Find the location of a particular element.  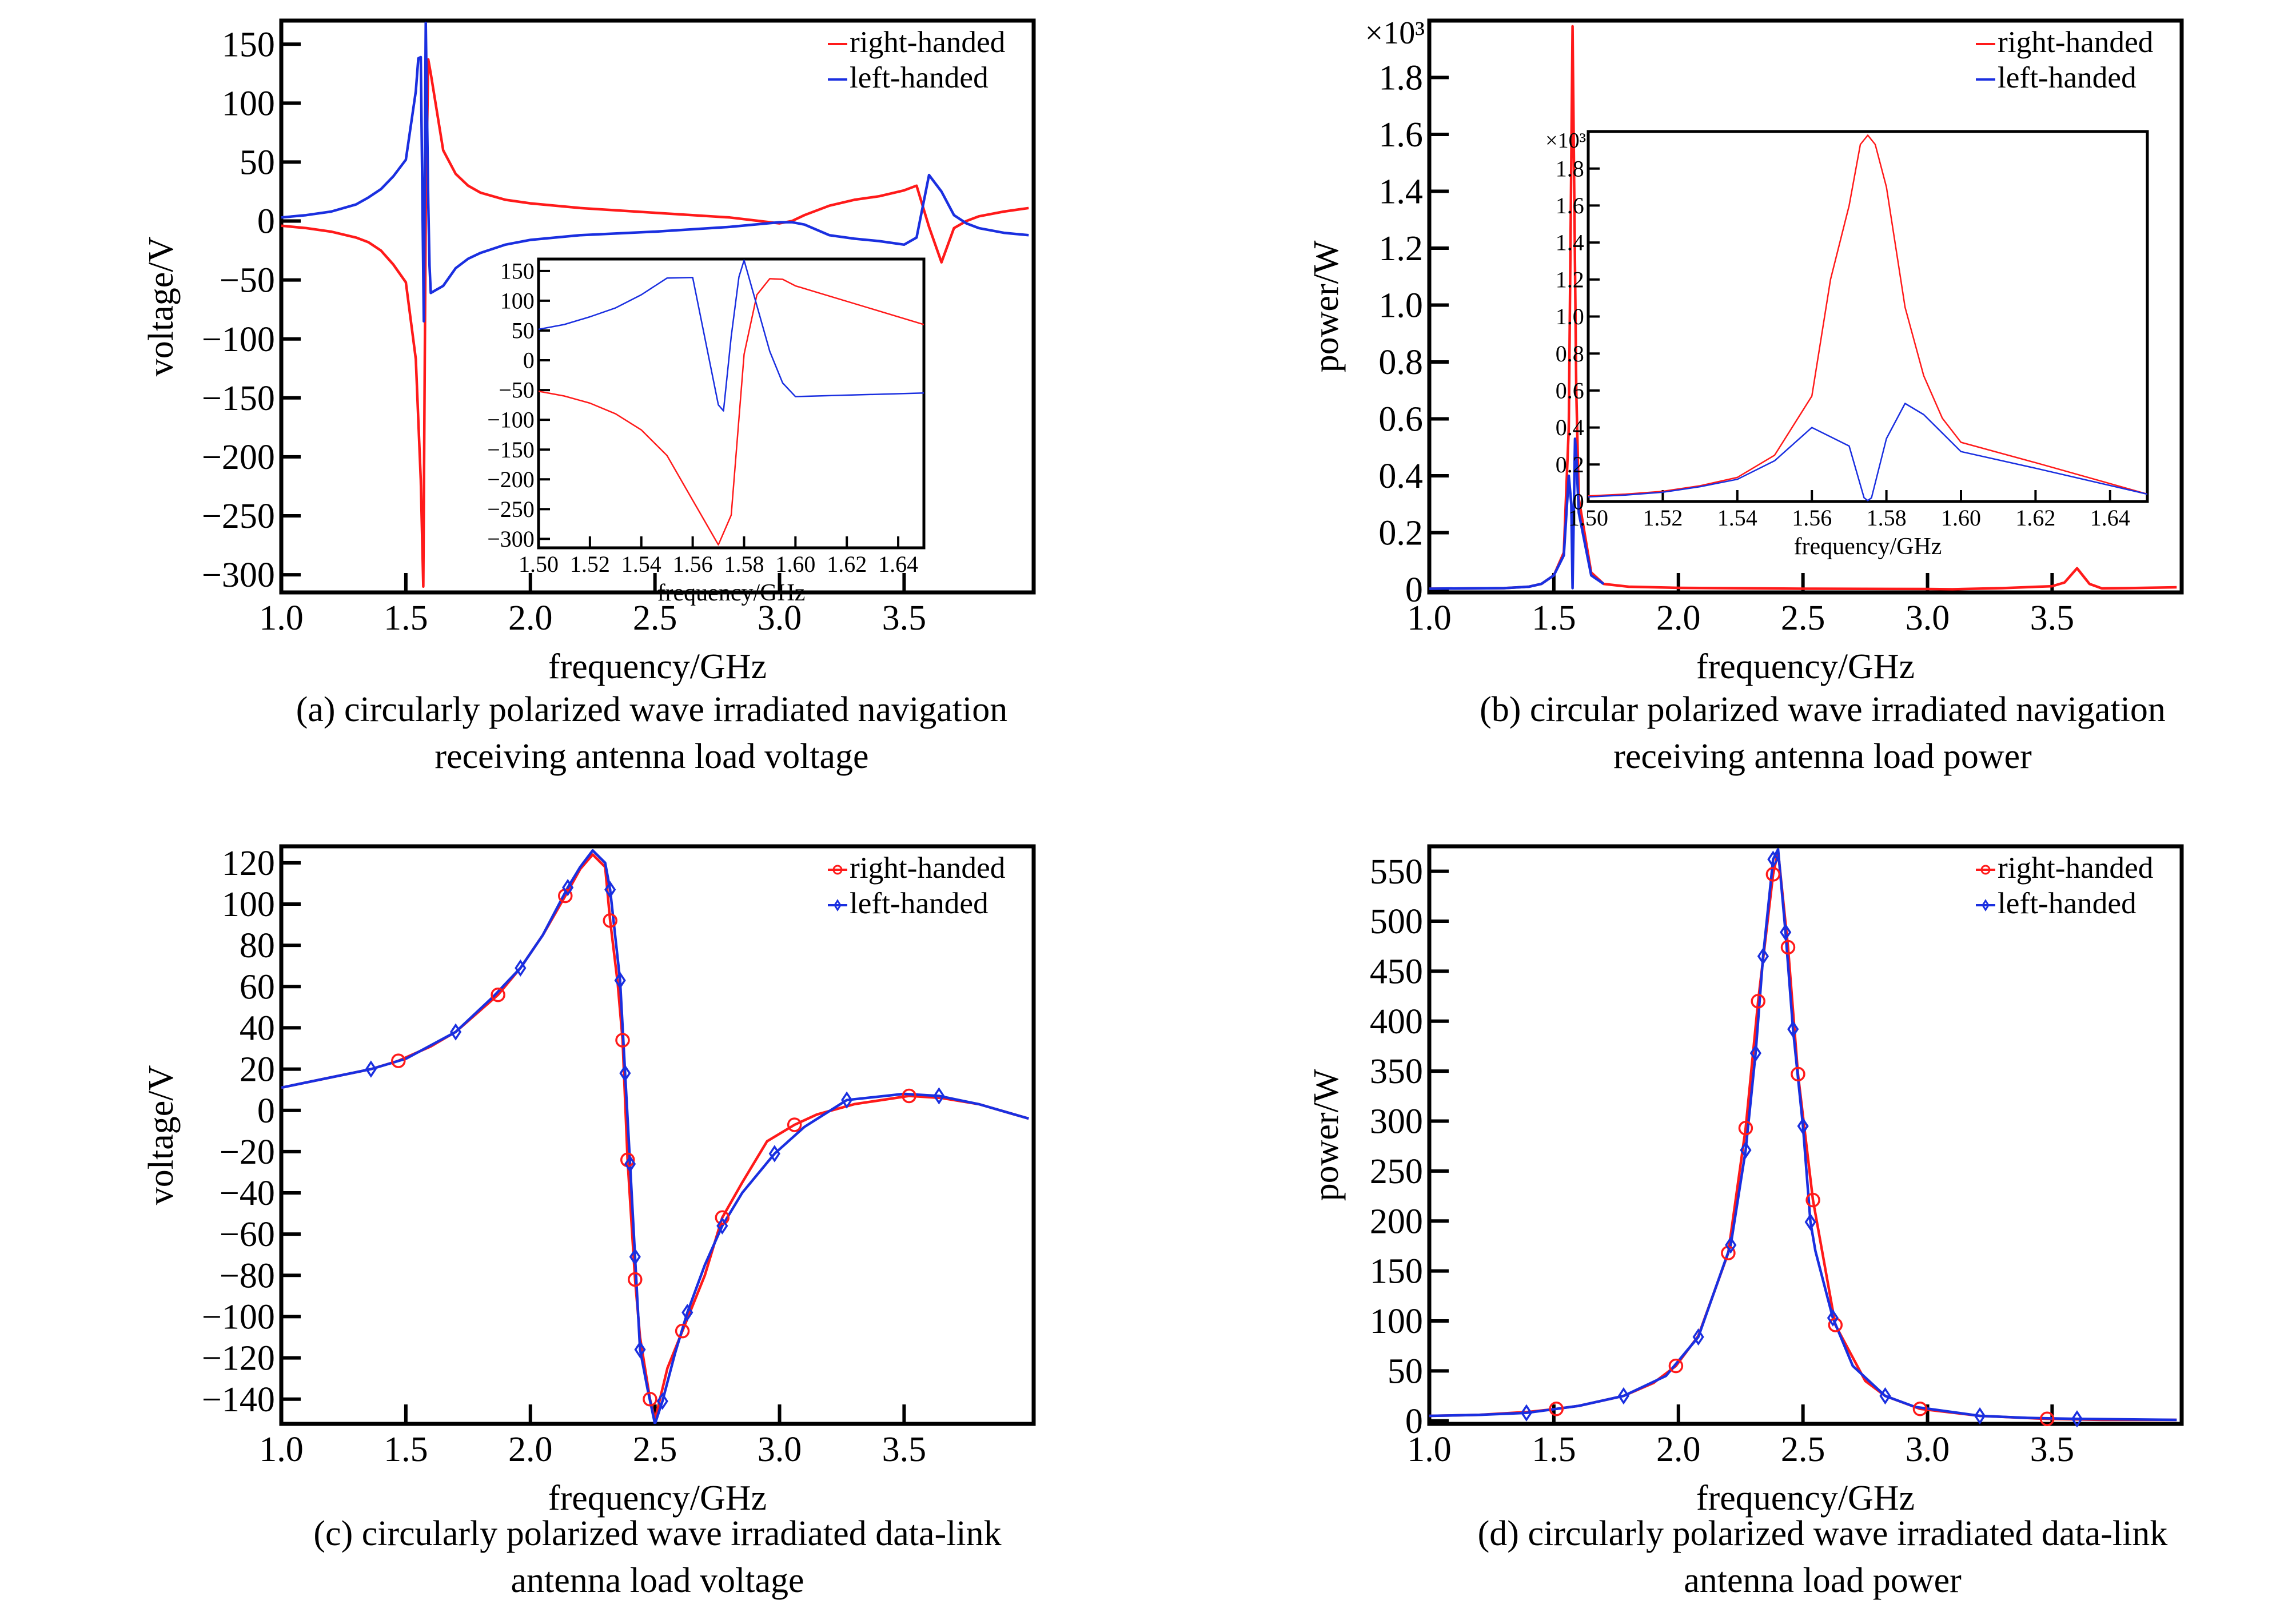

chart-a-x-tick-label: 3.5 is located at coordinates (905, 618).